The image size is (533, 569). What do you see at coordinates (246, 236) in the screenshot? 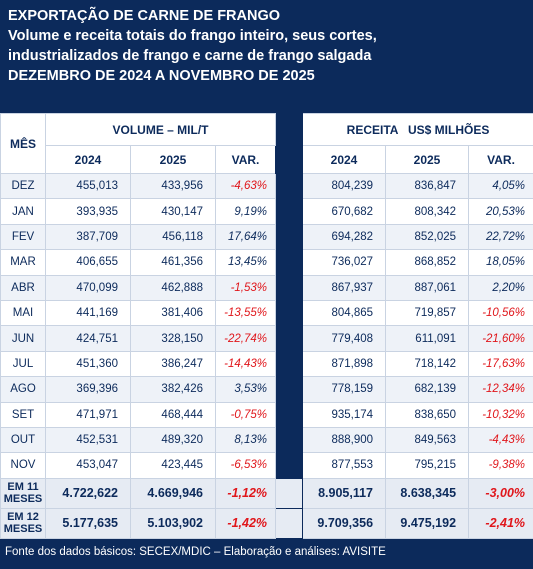
I see `value-cell: 17,64%` at bounding box center [246, 236].